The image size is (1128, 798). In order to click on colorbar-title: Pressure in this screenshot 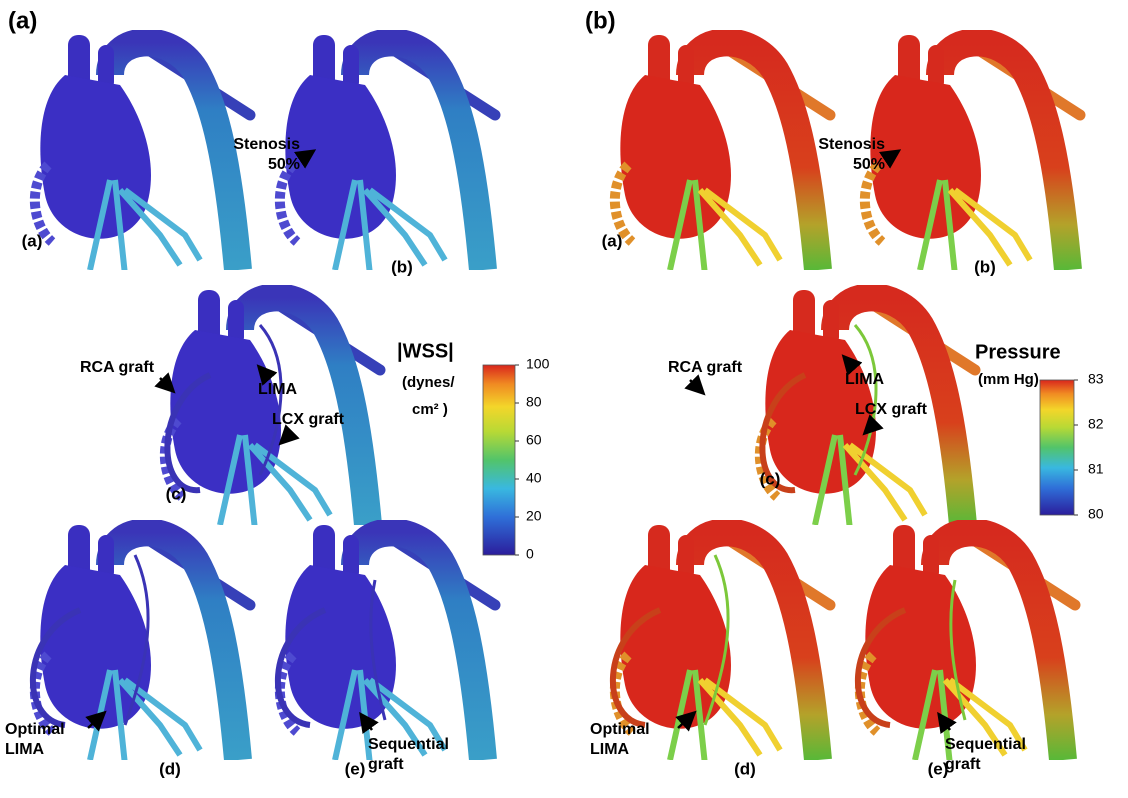, I will do `click(1018, 352)`.